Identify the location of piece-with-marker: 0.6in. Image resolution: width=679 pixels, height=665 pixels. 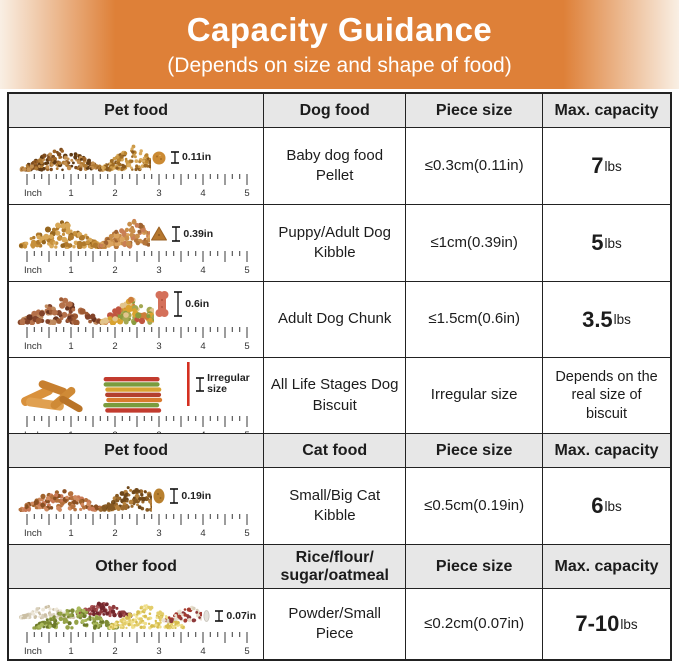
(206, 304).